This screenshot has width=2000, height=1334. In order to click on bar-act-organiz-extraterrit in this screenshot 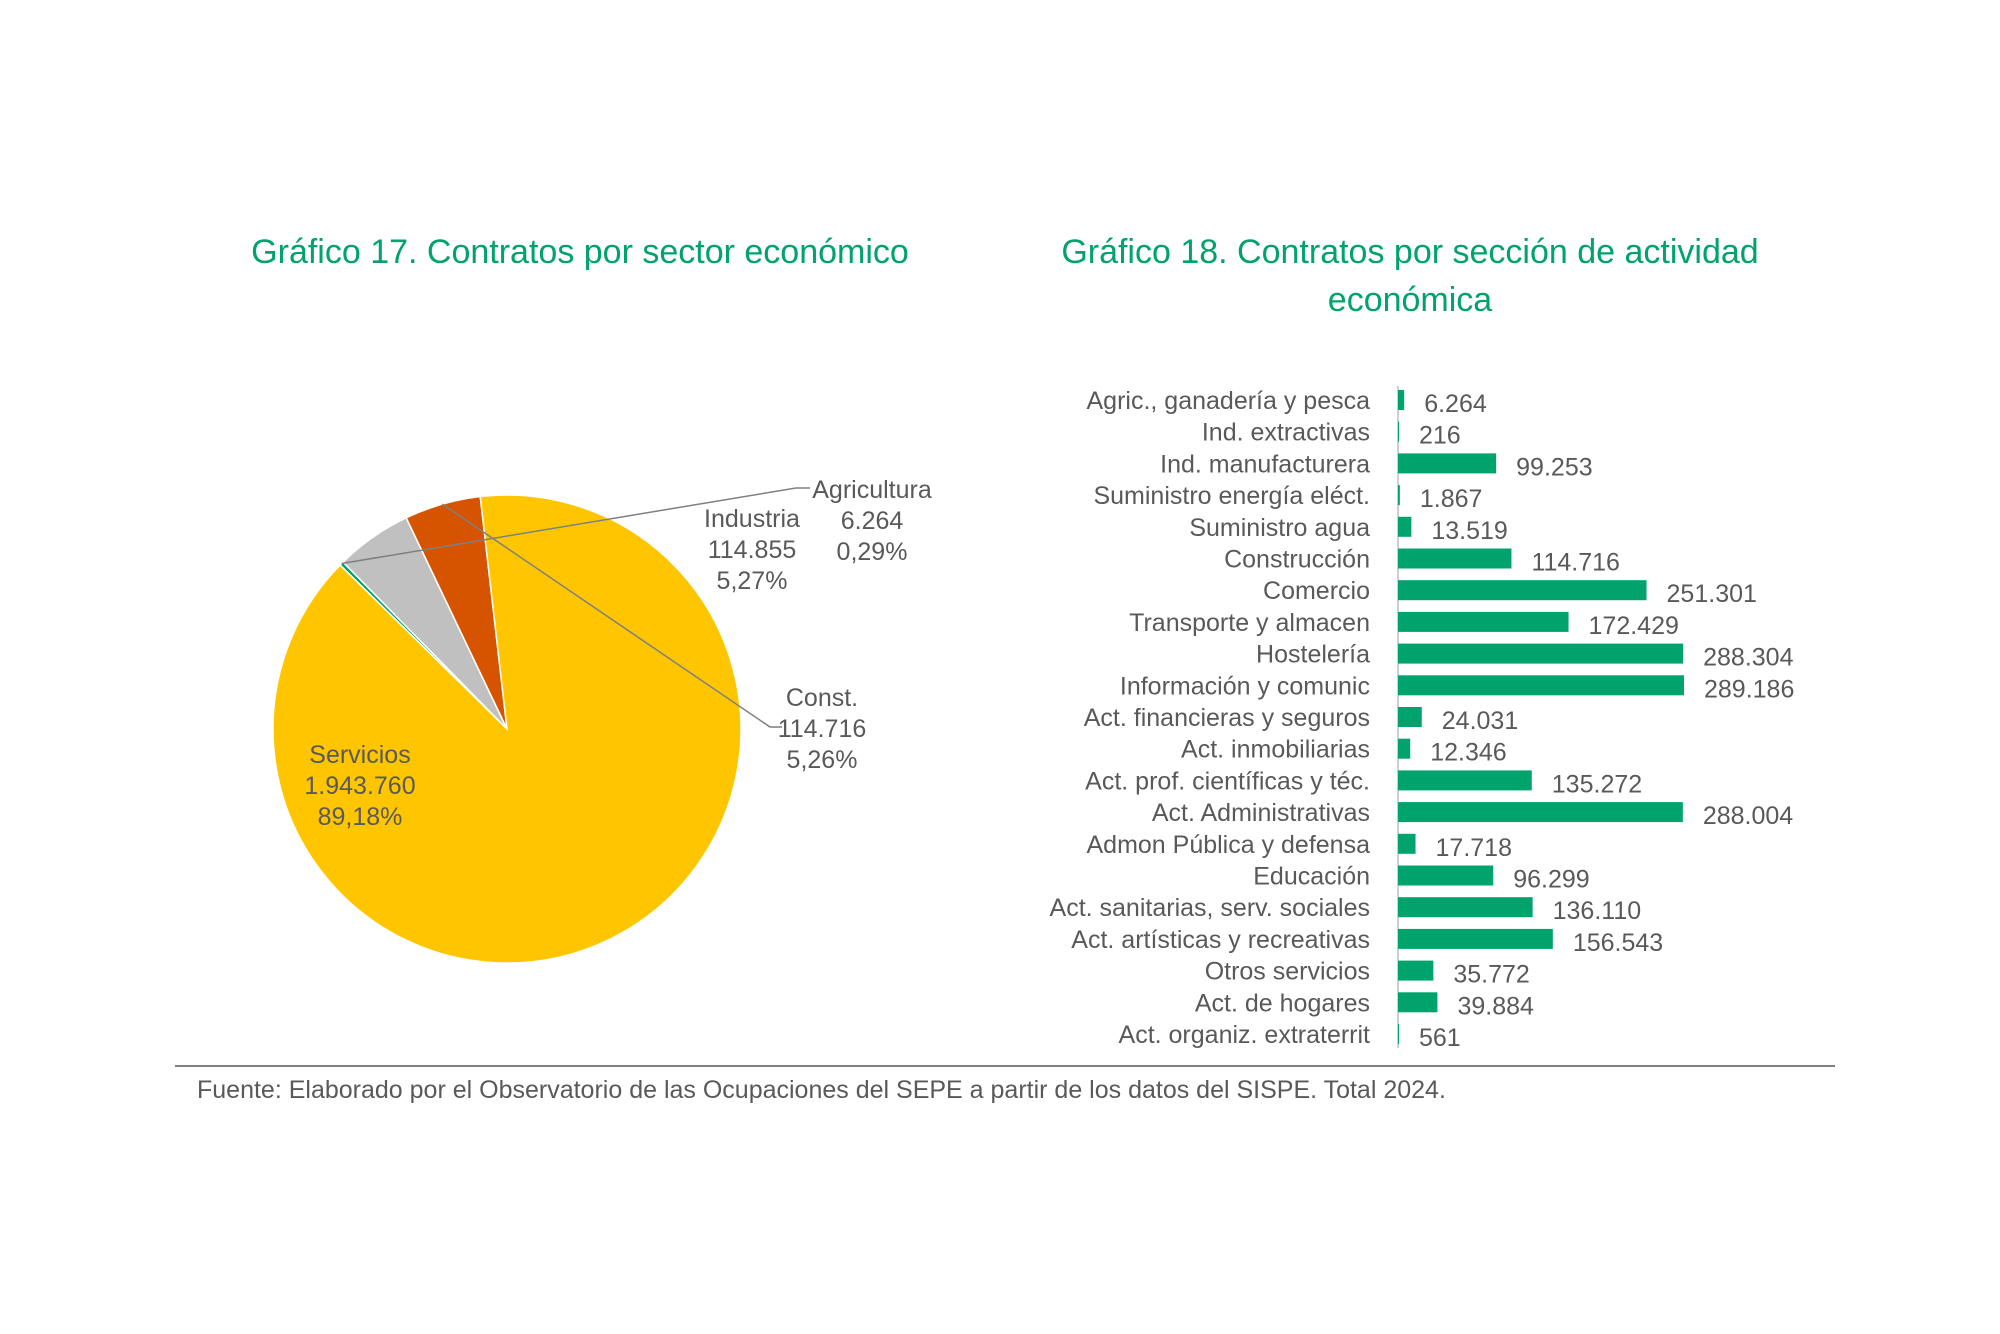, I will do `click(1398, 1034)`.